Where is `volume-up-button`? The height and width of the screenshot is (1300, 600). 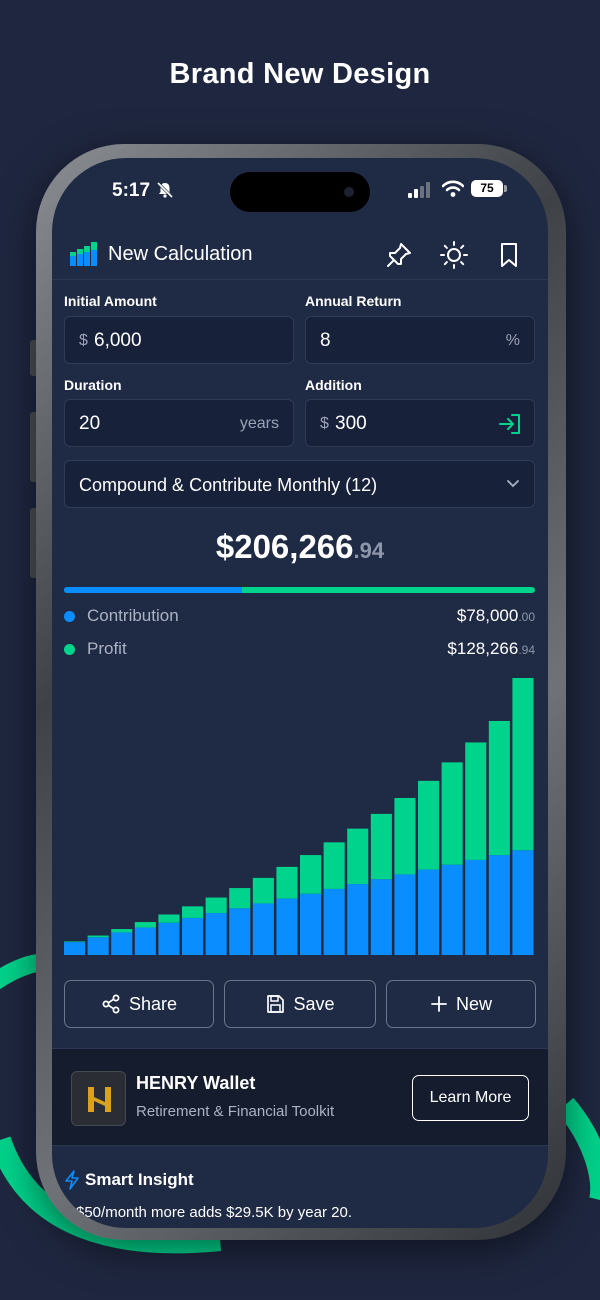
volume-up-button is located at coordinates (34, 447).